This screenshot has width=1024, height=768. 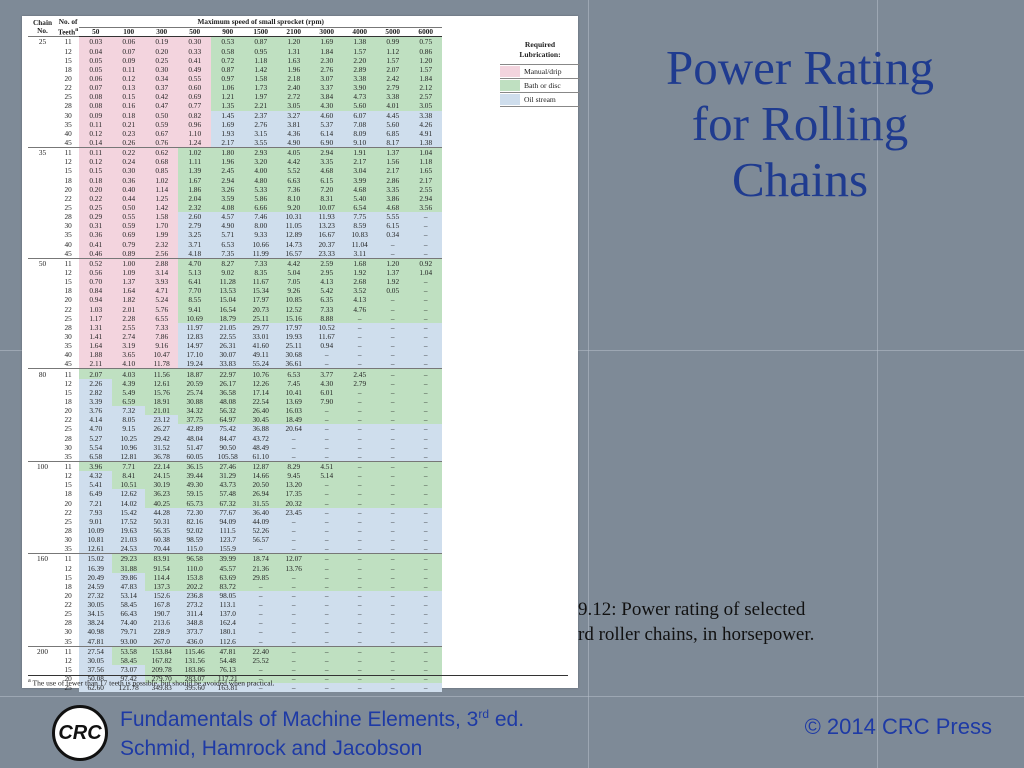 I want to click on power-cell: 0.23, so click(x=129, y=133).